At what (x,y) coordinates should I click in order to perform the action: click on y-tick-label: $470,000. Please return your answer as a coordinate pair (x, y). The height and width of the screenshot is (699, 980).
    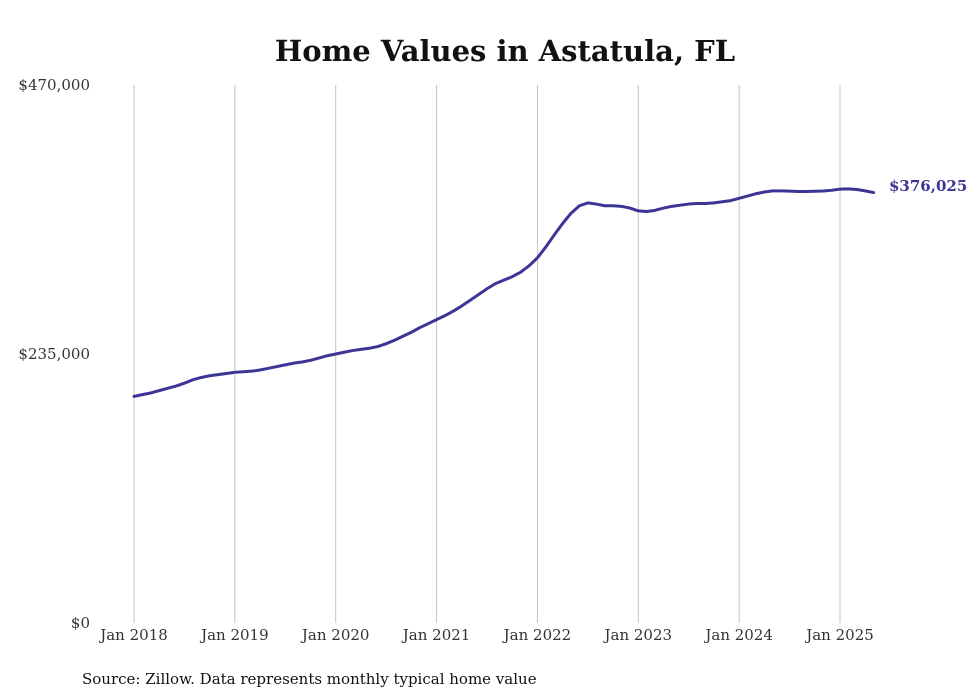
    Looking at the image, I should click on (54, 85).